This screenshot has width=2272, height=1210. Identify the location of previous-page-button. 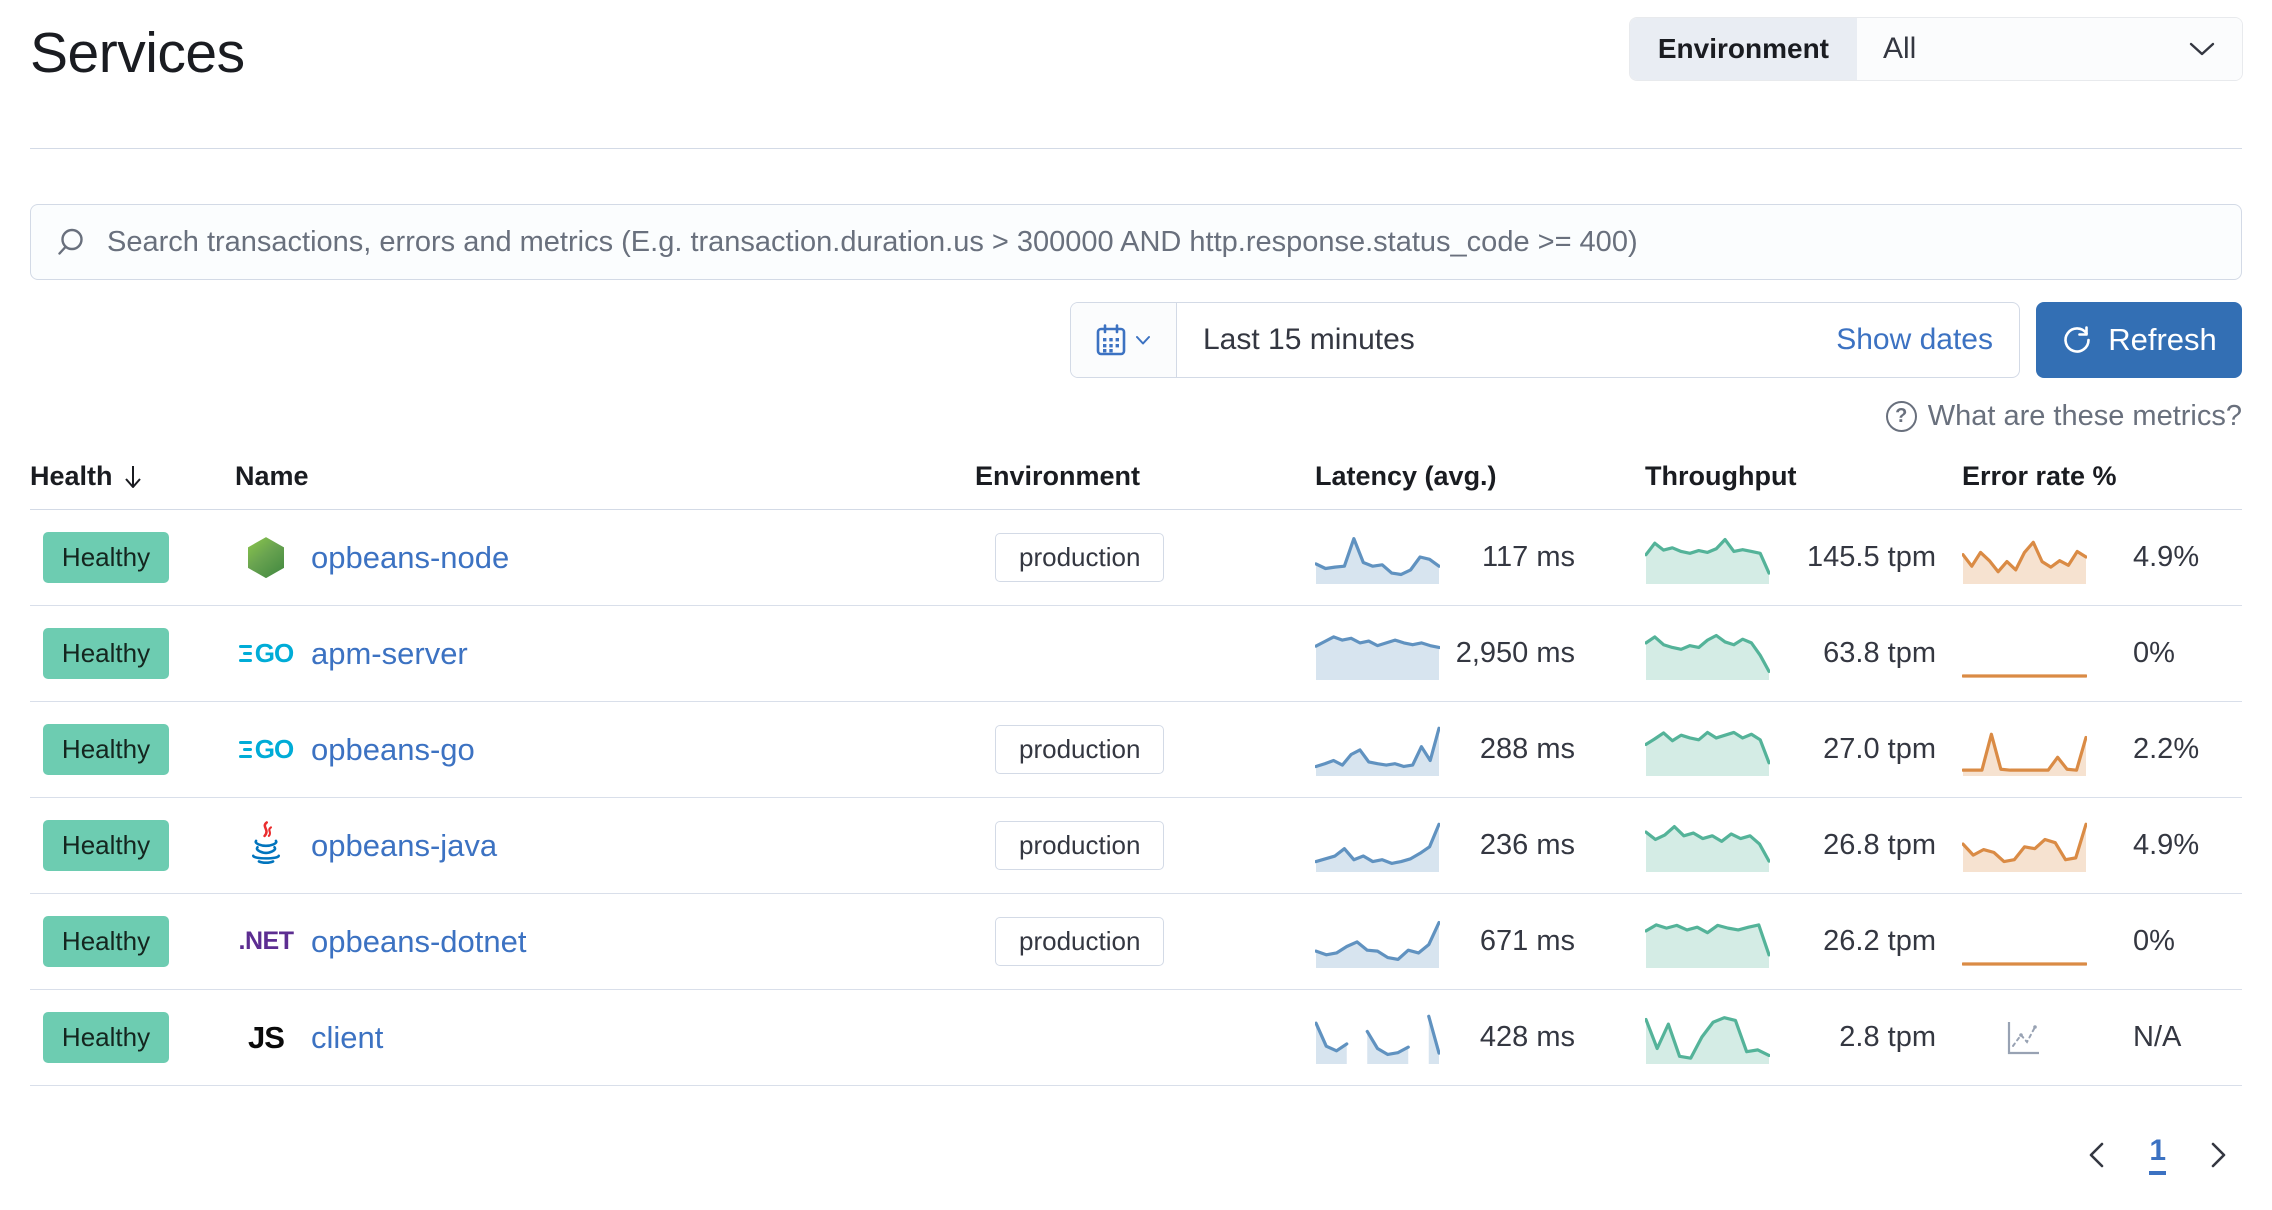
(2096, 1155).